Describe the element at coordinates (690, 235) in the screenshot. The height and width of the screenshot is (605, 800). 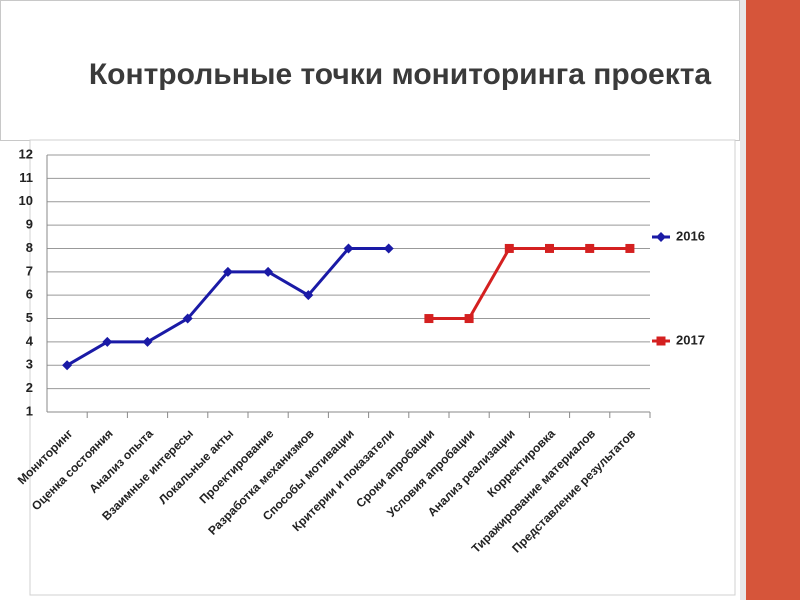
I see `legend-label: 2016` at that location.